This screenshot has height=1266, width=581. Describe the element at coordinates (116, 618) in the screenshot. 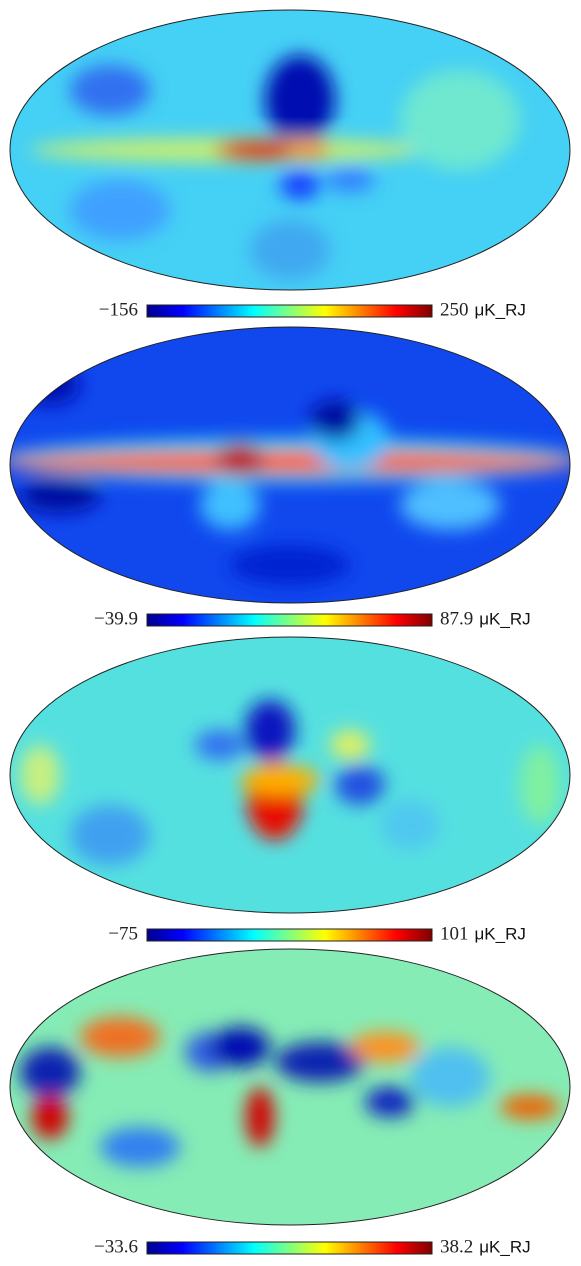

I see `colorbar-min: −39.9` at that location.